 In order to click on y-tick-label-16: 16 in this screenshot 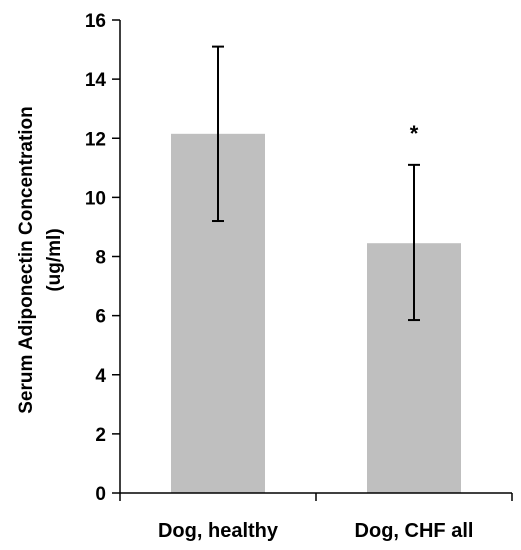, I will do `click(95, 21)`.